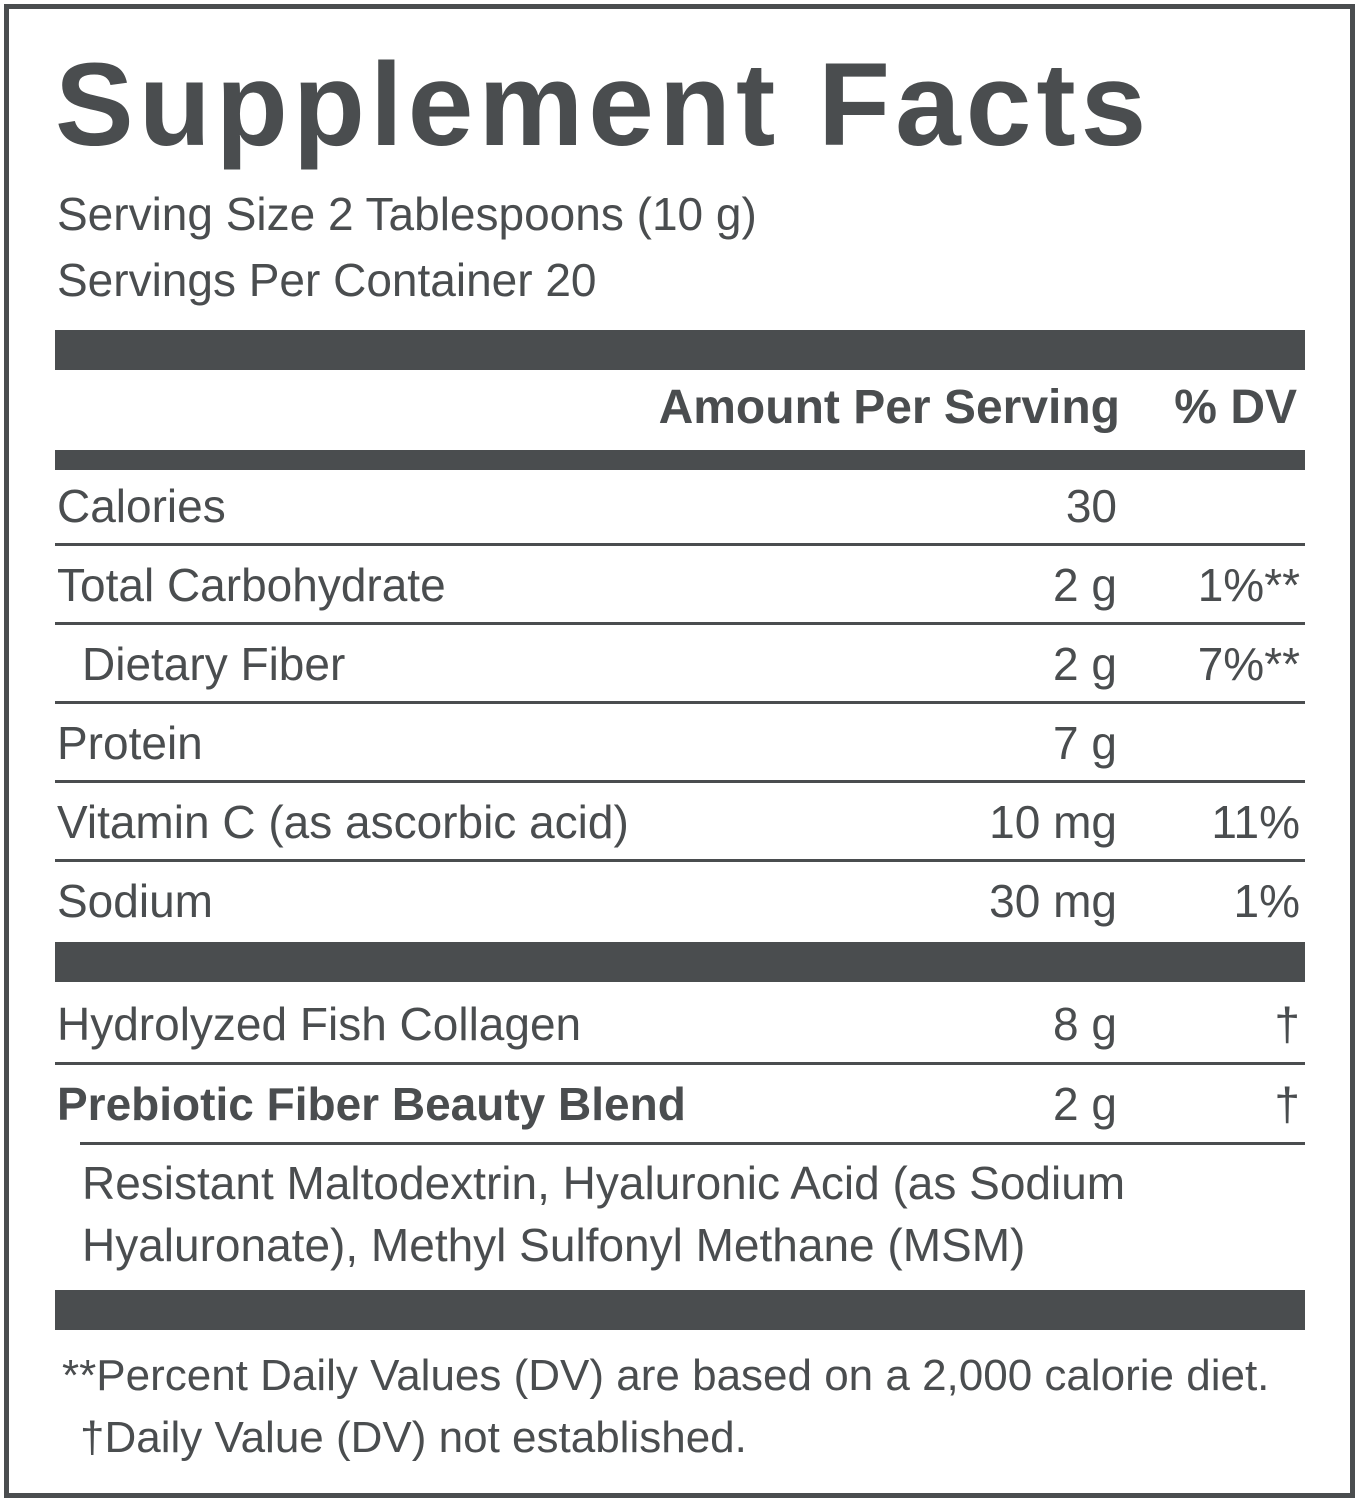 This screenshot has width=1357, height=1500. What do you see at coordinates (1091, 506) in the screenshot?
I see `row-amount: 30` at bounding box center [1091, 506].